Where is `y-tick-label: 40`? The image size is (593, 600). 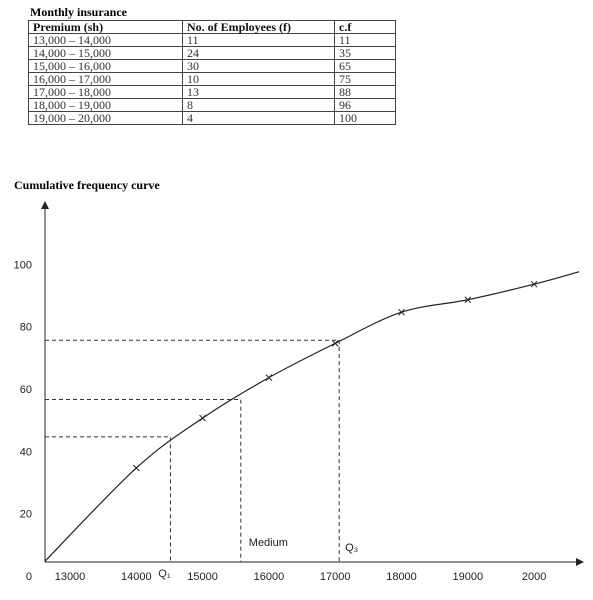 y-tick-label: 40 is located at coordinates (26, 452).